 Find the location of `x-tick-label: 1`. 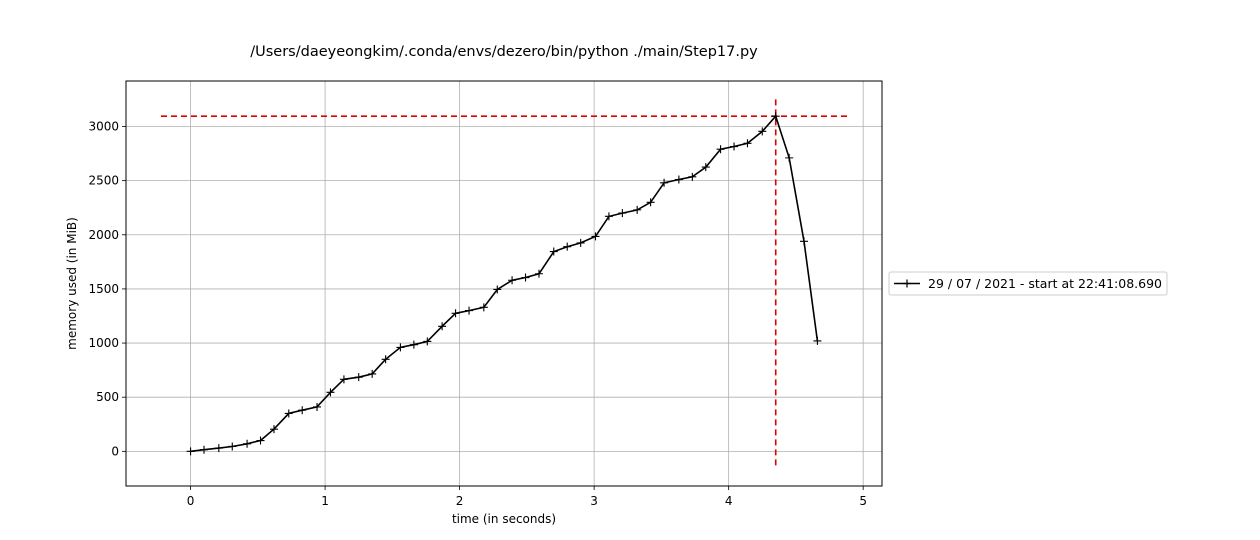

x-tick-label: 1 is located at coordinates (325, 501).